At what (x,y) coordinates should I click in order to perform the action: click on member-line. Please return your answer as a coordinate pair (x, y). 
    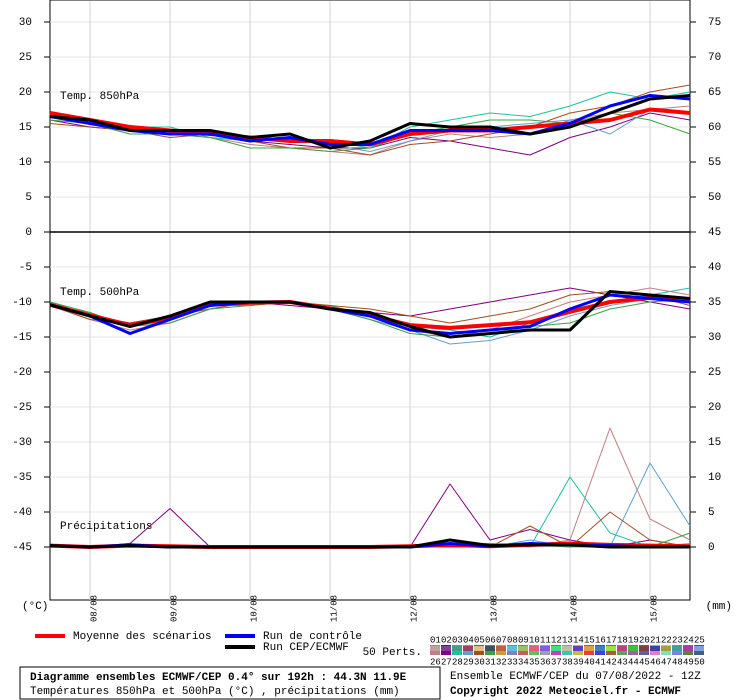
    Looking at the image, I should click on (370, 120).